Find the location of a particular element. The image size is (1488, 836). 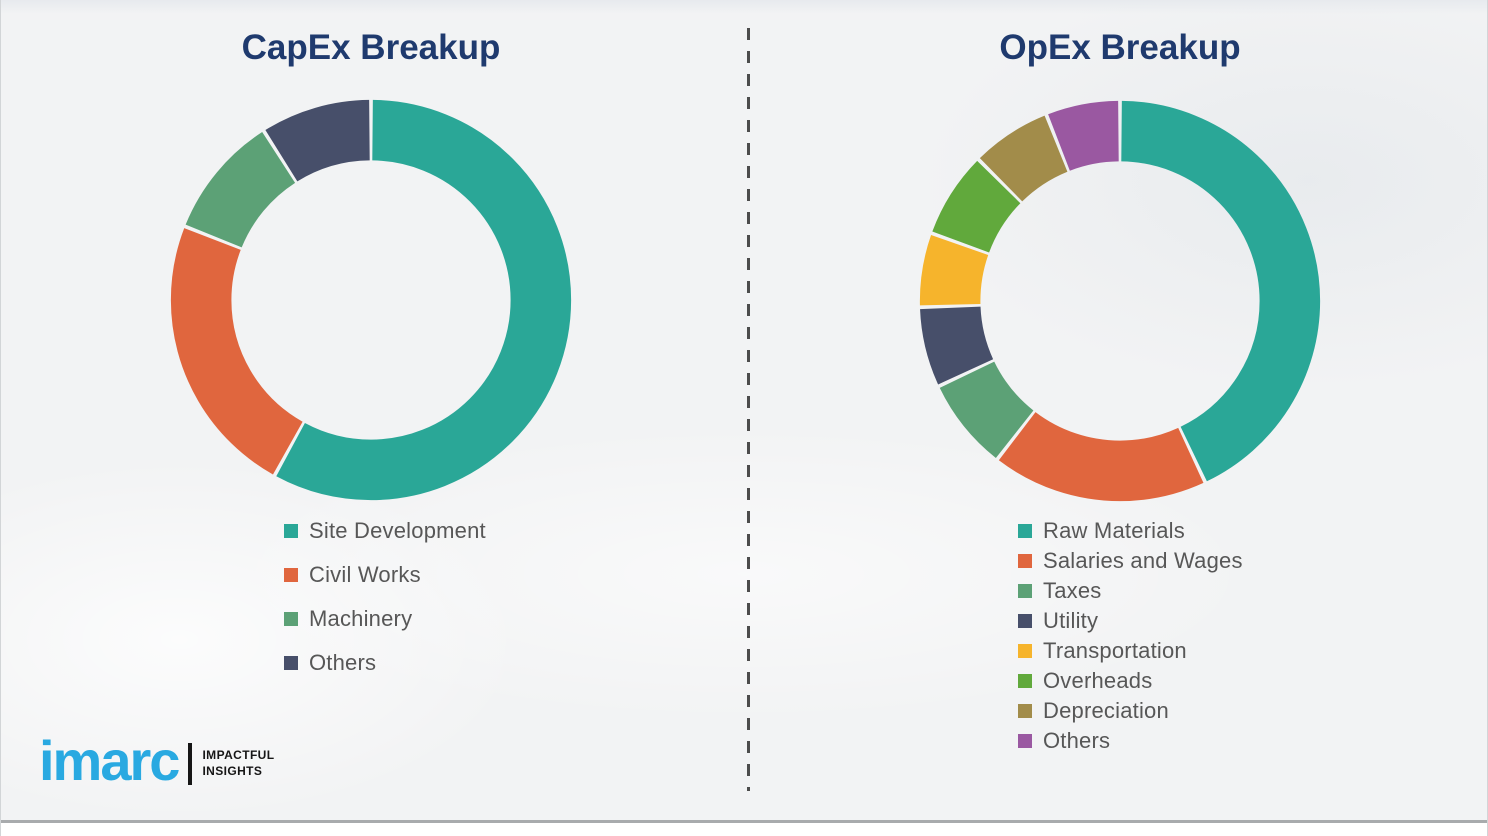

legend-label: Utility is located at coordinates (1071, 620).